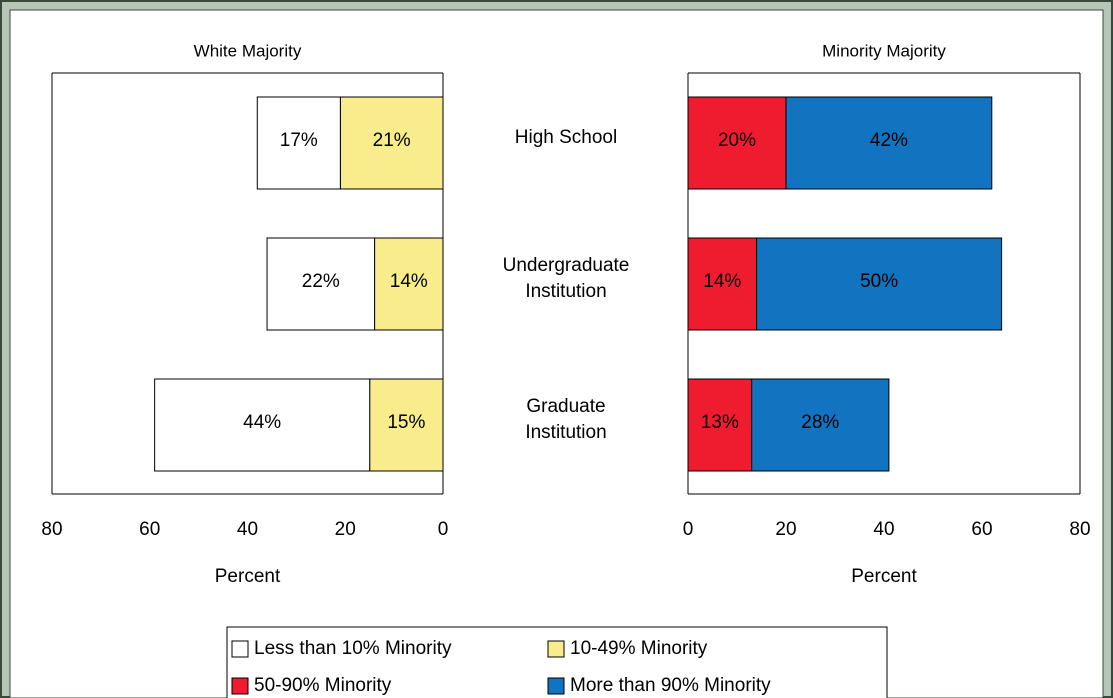 This screenshot has height=698, width=1113. Describe the element at coordinates (248, 50) in the screenshot. I see `panel-title: White Majority` at that location.